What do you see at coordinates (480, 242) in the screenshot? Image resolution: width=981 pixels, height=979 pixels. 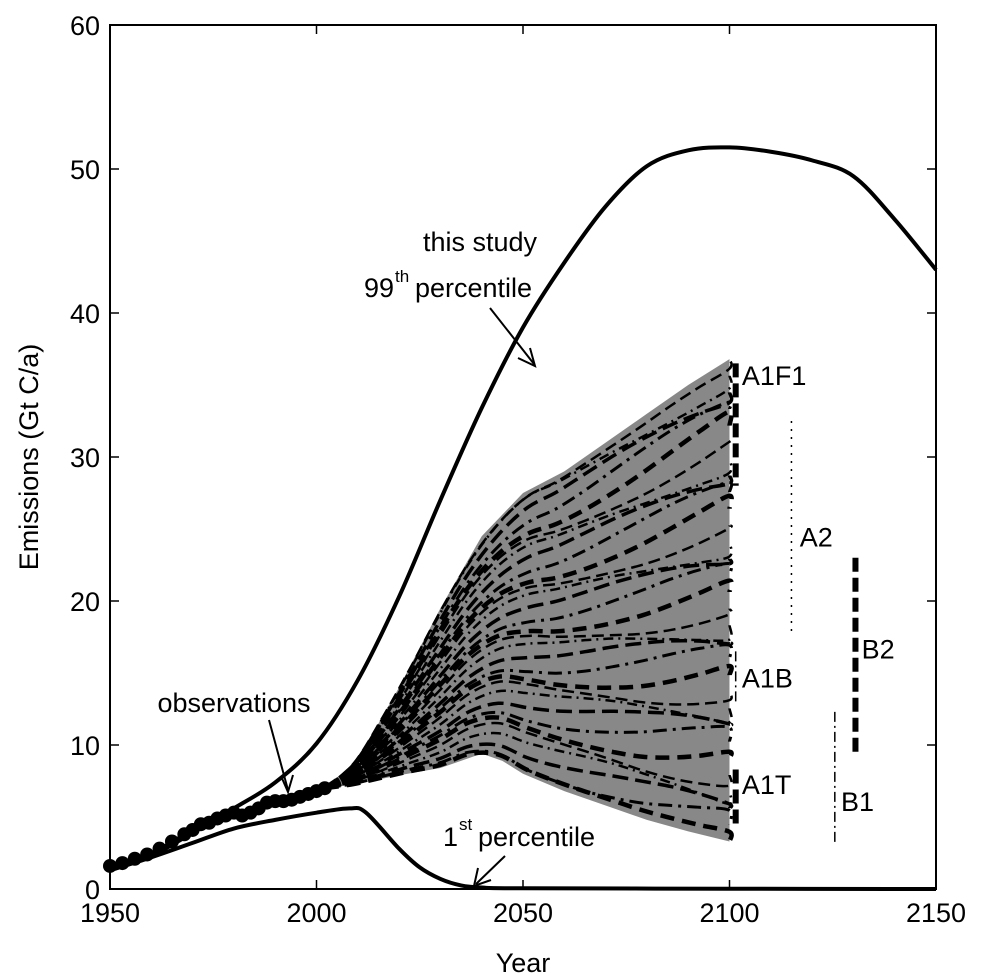 I see `p99-annotation-line1: this study` at bounding box center [480, 242].